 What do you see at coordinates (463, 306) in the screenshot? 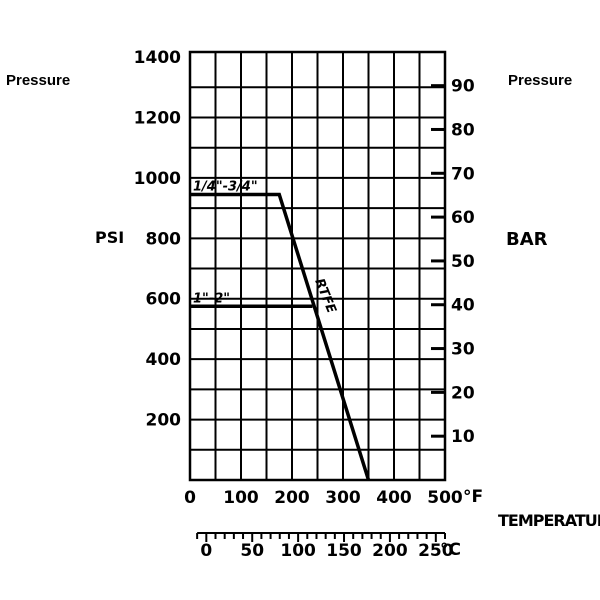
I see `y2-tick-label: 40` at bounding box center [463, 306].